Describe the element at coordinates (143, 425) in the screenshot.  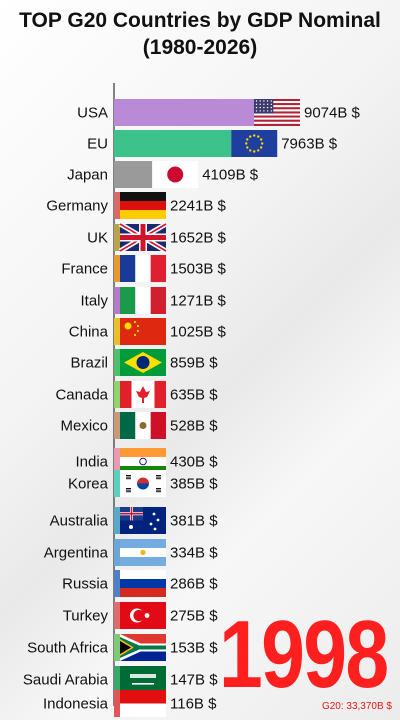
I see `mexico-flag-icon` at that location.